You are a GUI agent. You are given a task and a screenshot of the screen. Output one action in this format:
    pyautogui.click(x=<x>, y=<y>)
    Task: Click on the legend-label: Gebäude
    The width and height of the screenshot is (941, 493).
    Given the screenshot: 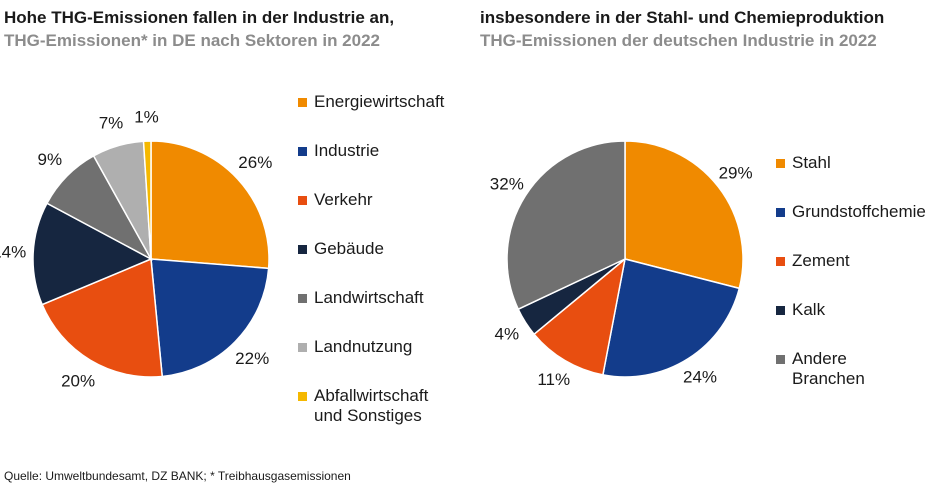 What is the action you would take?
    pyautogui.click(x=349, y=248)
    